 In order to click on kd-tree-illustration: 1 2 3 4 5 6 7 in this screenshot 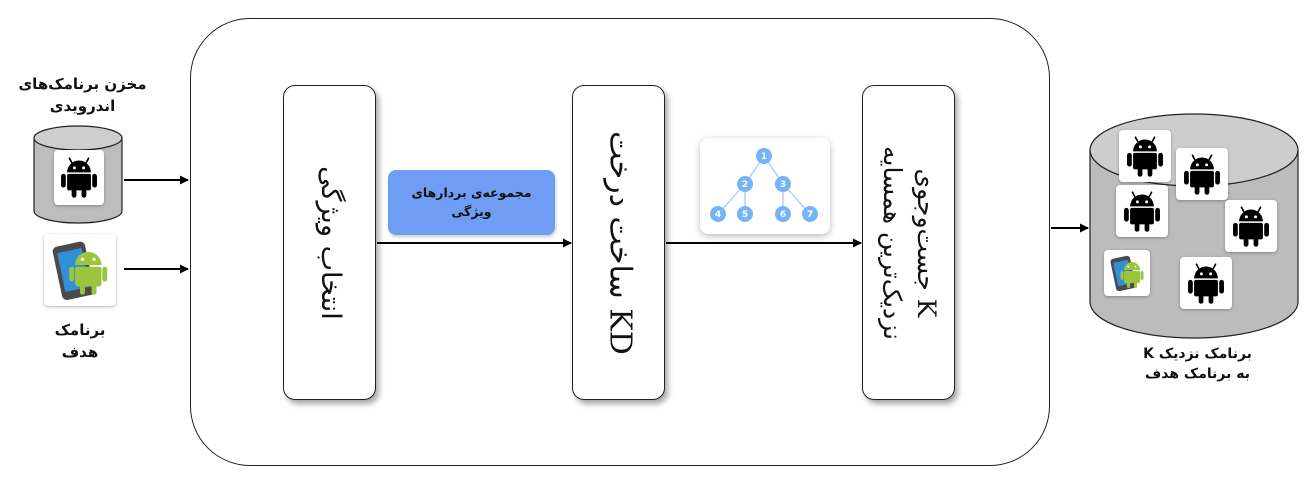, I will do `click(765, 186)`.